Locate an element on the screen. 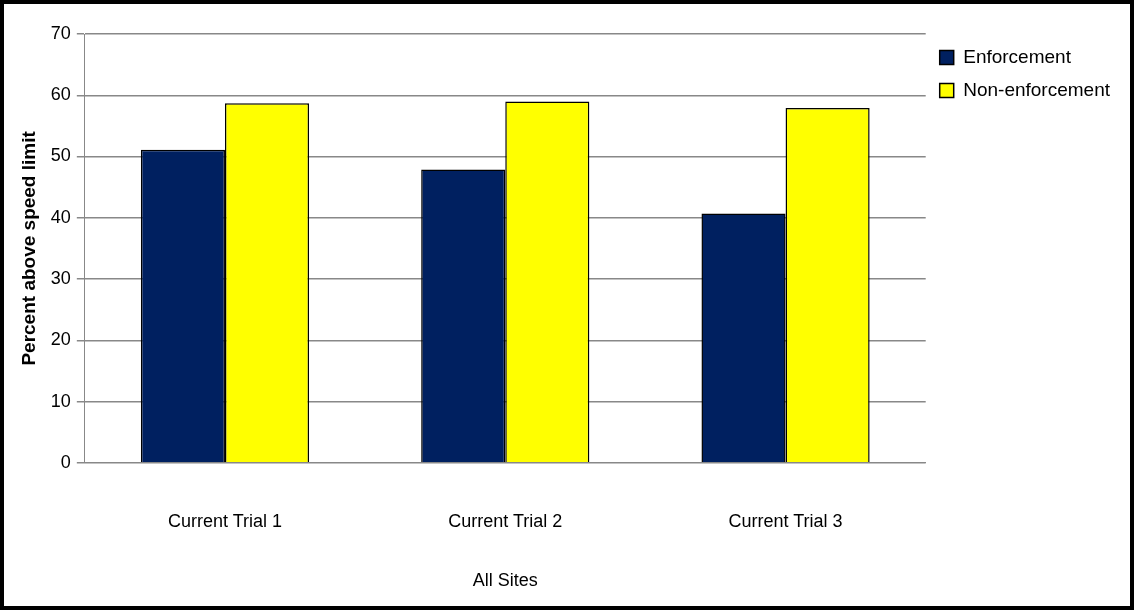 The image size is (1134, 610). x-axis-title: All Sites is located at coordinates (505, 580).